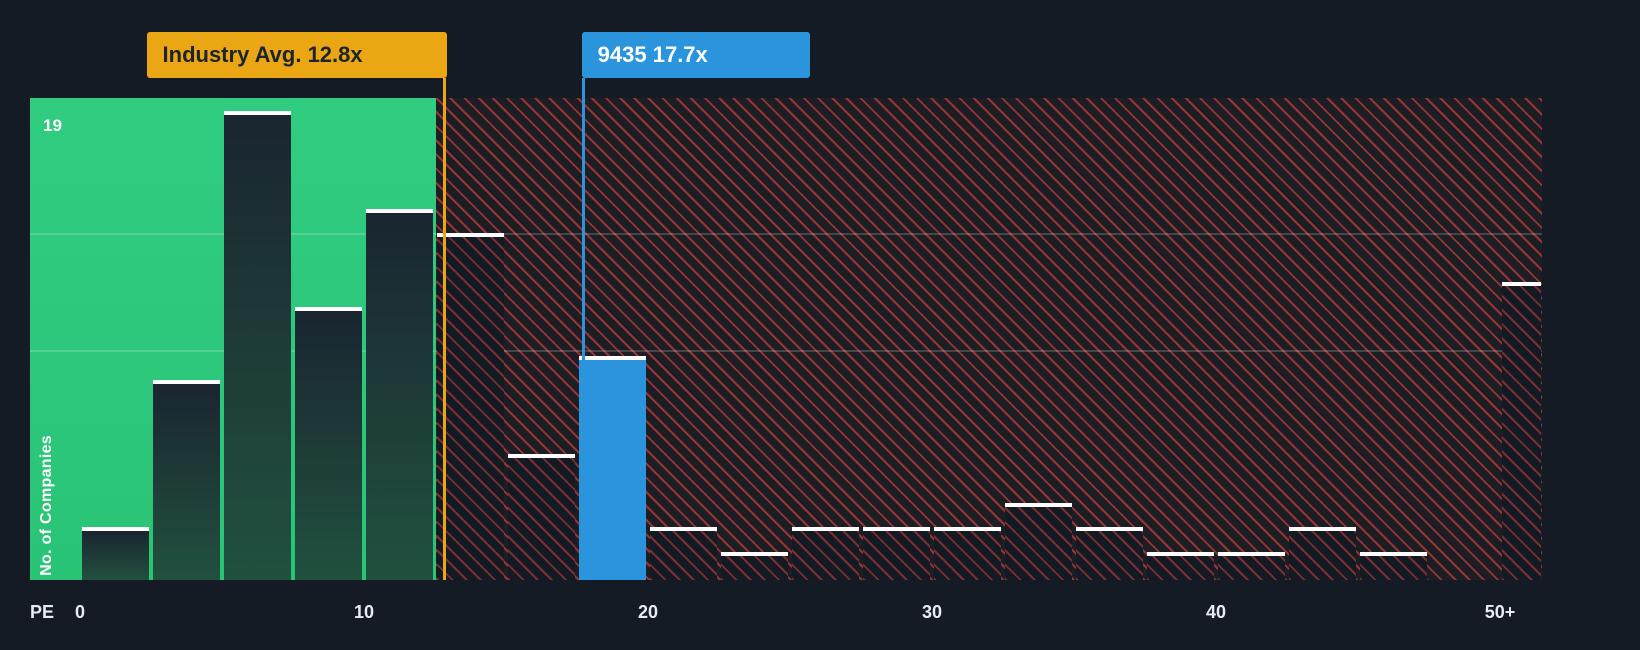 The width and height of the screenshot is (1640, 650). What do you see at coordinates (1500, 612) in the screenshot?
I see `x-tick-50+: 50+` at bounding box center [1500, 612].